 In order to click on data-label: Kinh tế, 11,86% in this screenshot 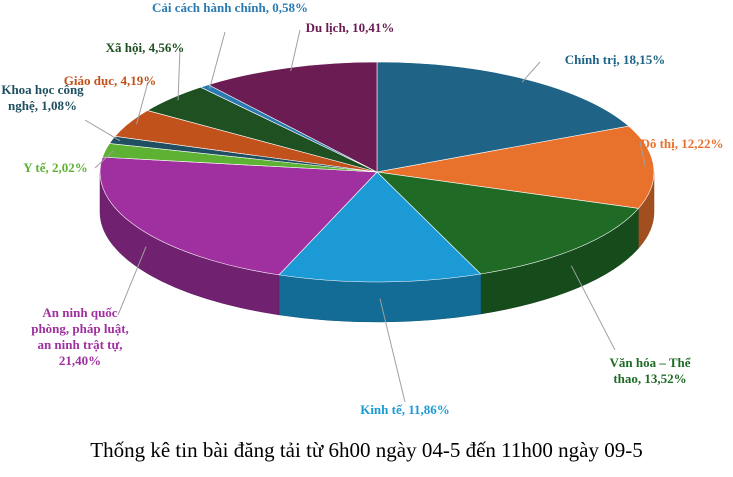, I will do `click(405, 409)`.